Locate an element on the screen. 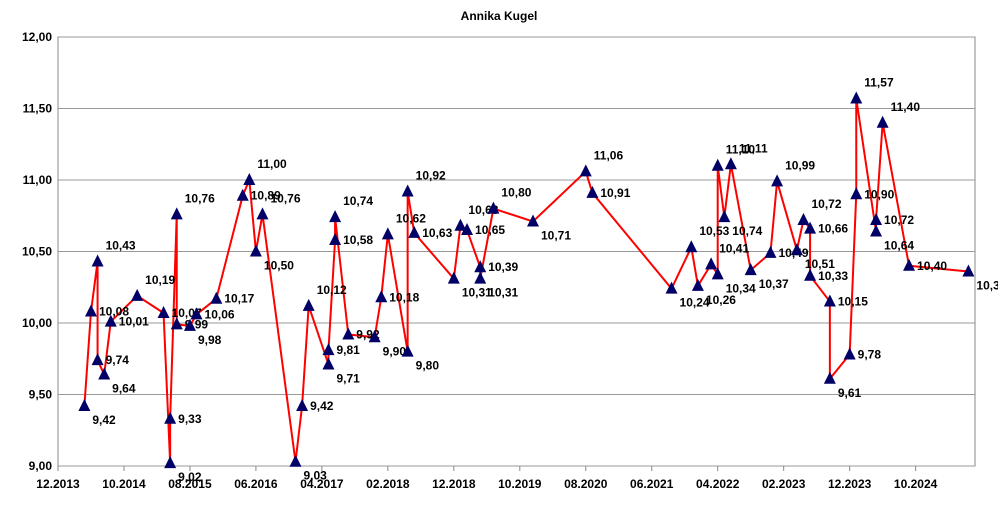 Image resolution: width=998 pixels, height=506 pixels. data-label: 11,40 is located at coordinates (906, 107).